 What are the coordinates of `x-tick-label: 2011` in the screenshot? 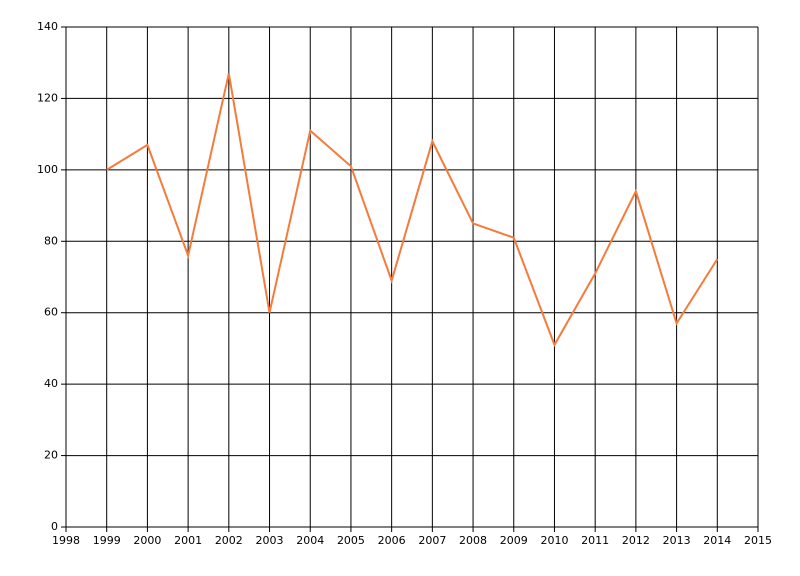 It's located at (595, 540).